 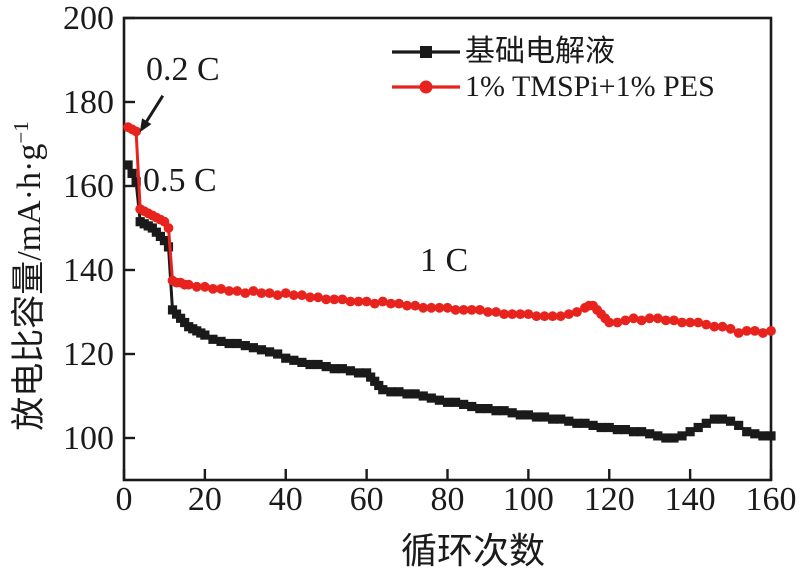 I want to click on y-axis-title-exponent: −1, so click(x=20, y=132).